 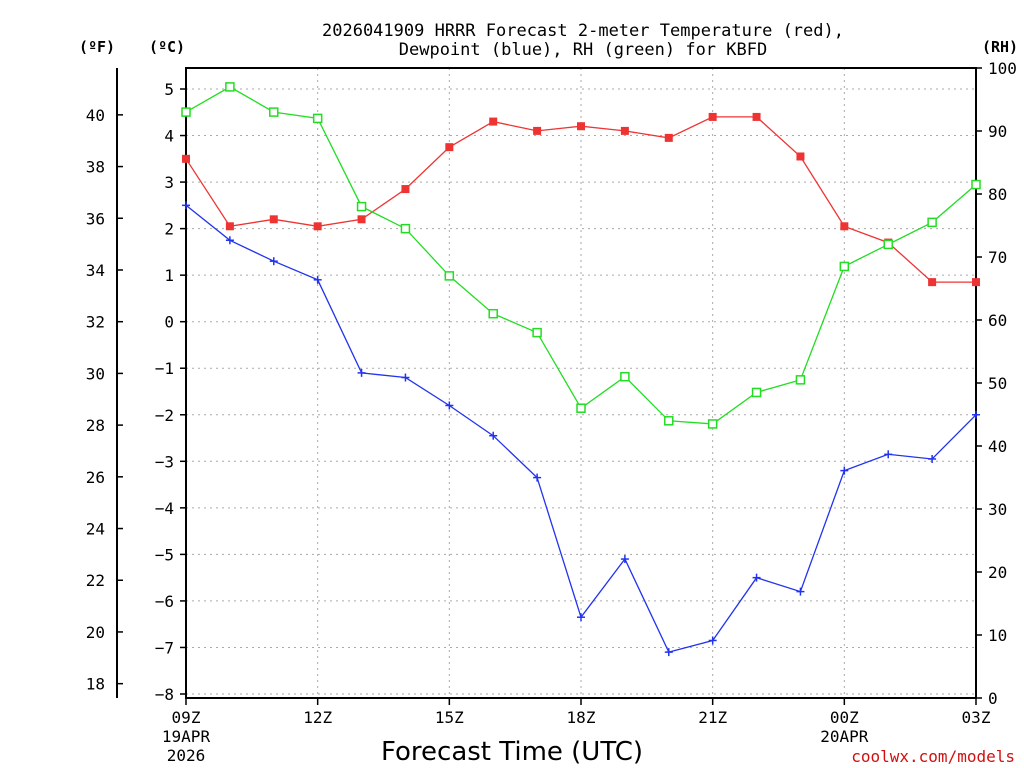 What do you see at coordinates (95, 115) in the screenshot?
I see `fahrenheit-tick-label: 40` at bounding box center [95, 115].